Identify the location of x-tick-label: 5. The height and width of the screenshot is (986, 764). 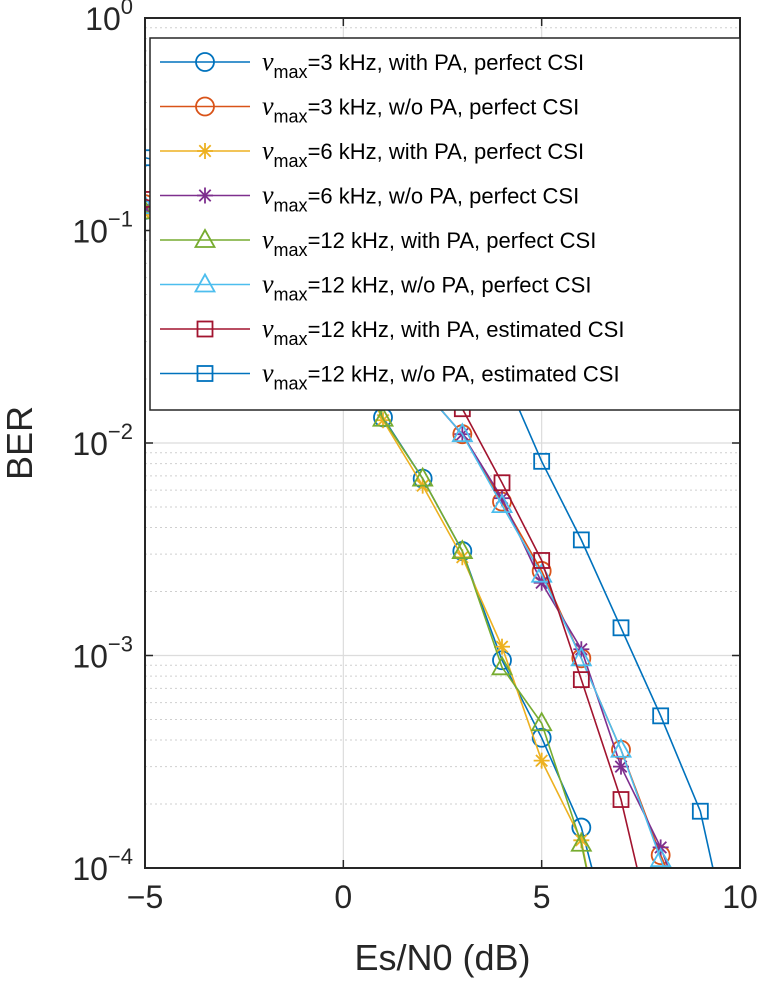
(542, 897).